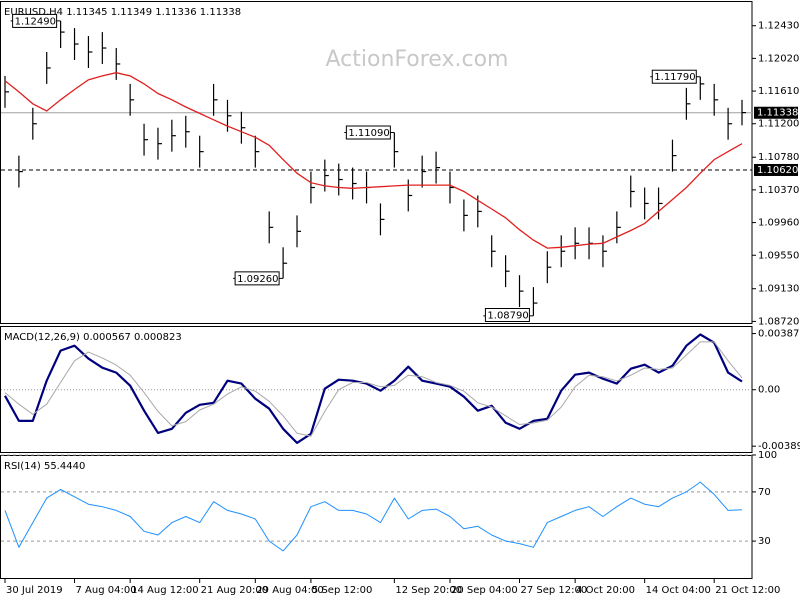  Describe the element at coordinates (778, 124) in the screenshot. I see `y-tick-label: 1.11200` at that location.